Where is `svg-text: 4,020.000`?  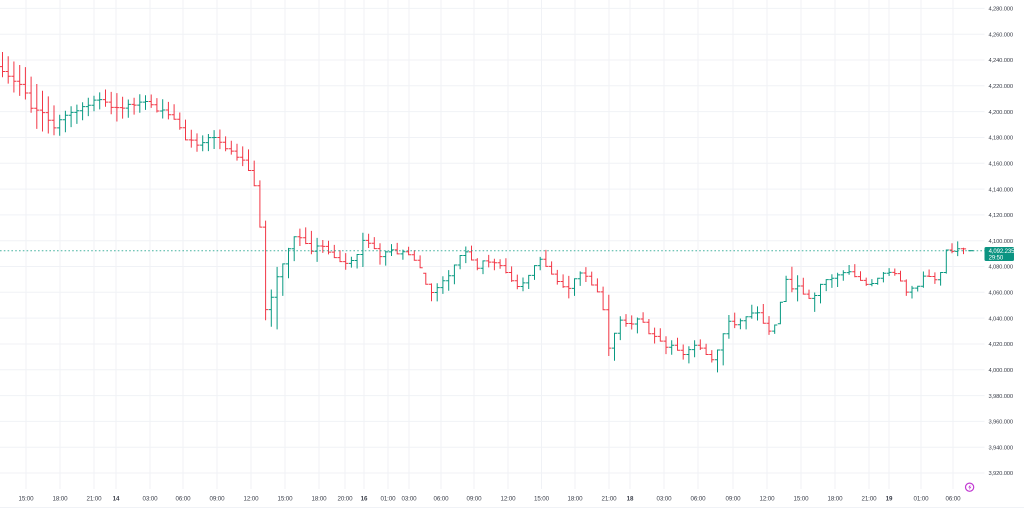
svg-text: 4,020.000 is located at coordinates (1001, 345).